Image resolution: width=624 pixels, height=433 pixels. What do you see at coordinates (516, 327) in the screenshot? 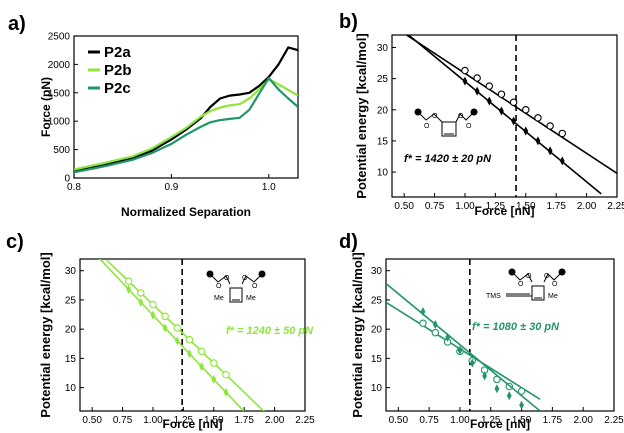
I see `annotation-text: f* = 1080 ± 30 pN` at bounding box center [516, 327].